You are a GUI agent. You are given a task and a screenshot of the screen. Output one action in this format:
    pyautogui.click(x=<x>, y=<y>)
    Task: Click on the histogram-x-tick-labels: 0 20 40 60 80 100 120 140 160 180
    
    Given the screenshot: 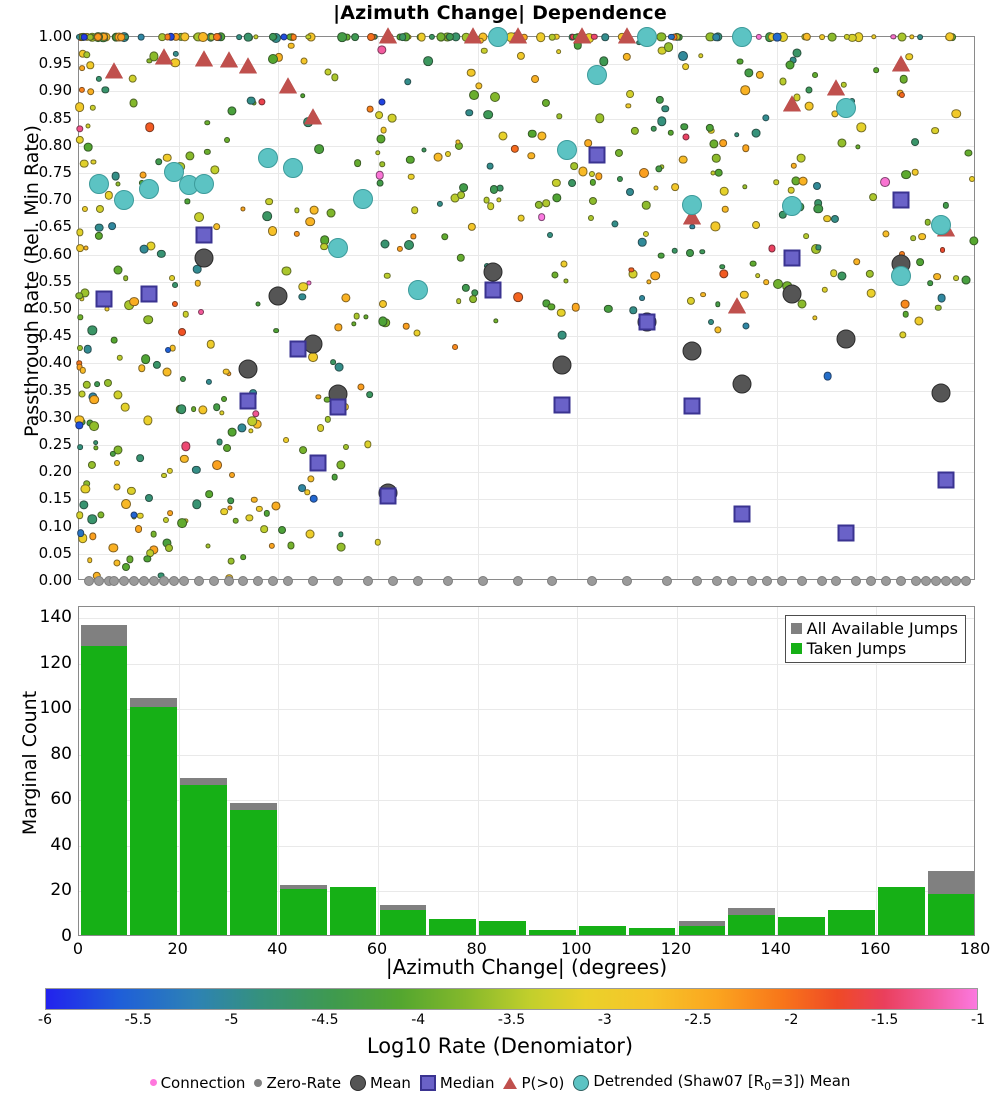 What is the action you would take?
    pyautogui.click(x=531, y=950)
    